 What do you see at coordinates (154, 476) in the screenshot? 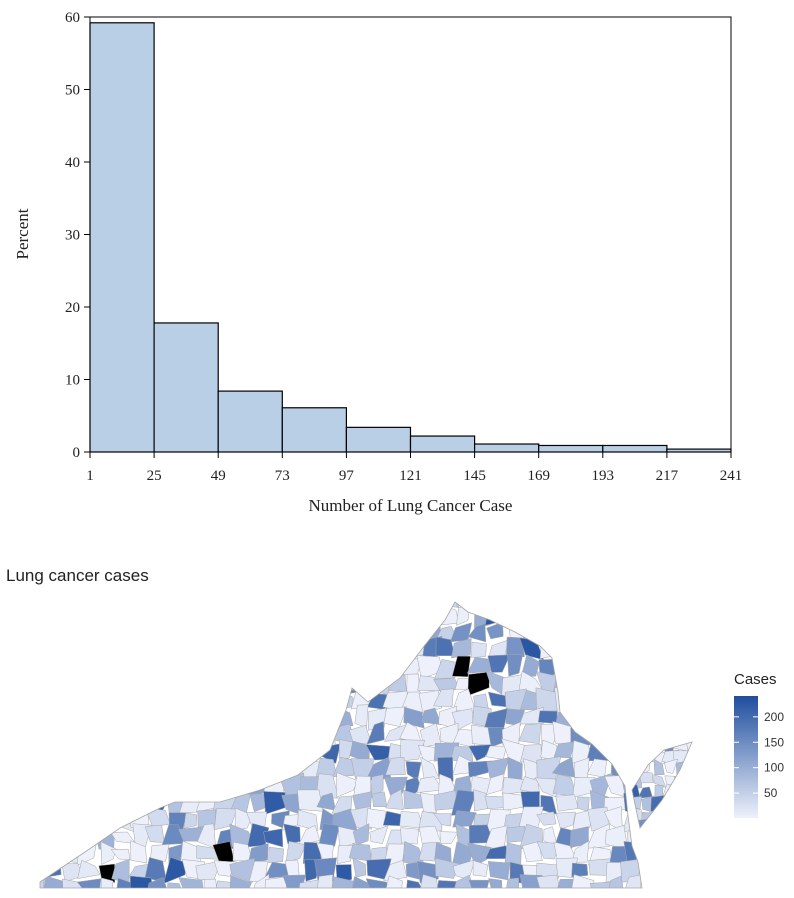
I see `x-tick-label: 25` at bounding box center [154, 476].